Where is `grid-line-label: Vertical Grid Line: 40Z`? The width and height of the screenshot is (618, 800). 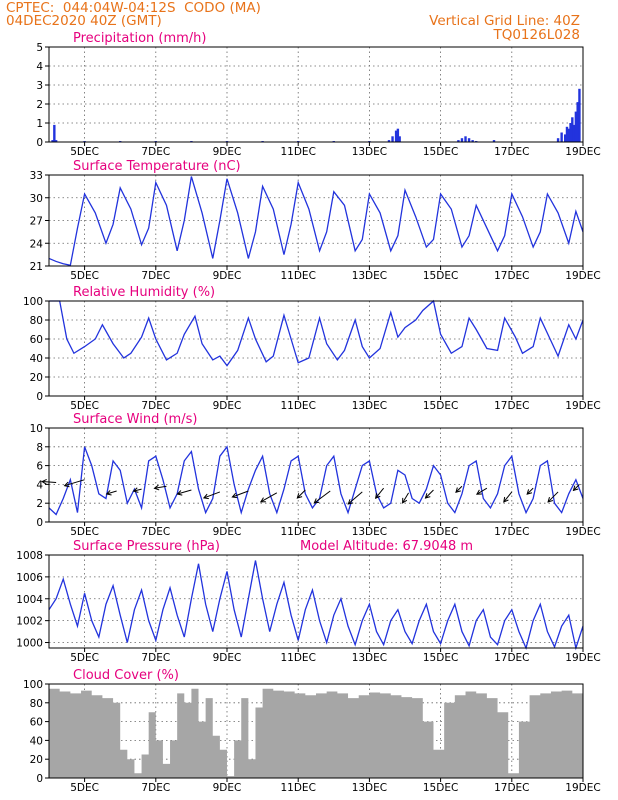
grid-line-label: Vertical Grid Line: 40Z is located at coordinates (504, 21).